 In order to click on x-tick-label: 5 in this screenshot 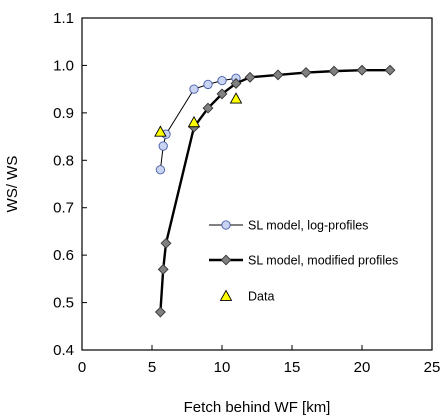, I will do `click(152, 367)`.